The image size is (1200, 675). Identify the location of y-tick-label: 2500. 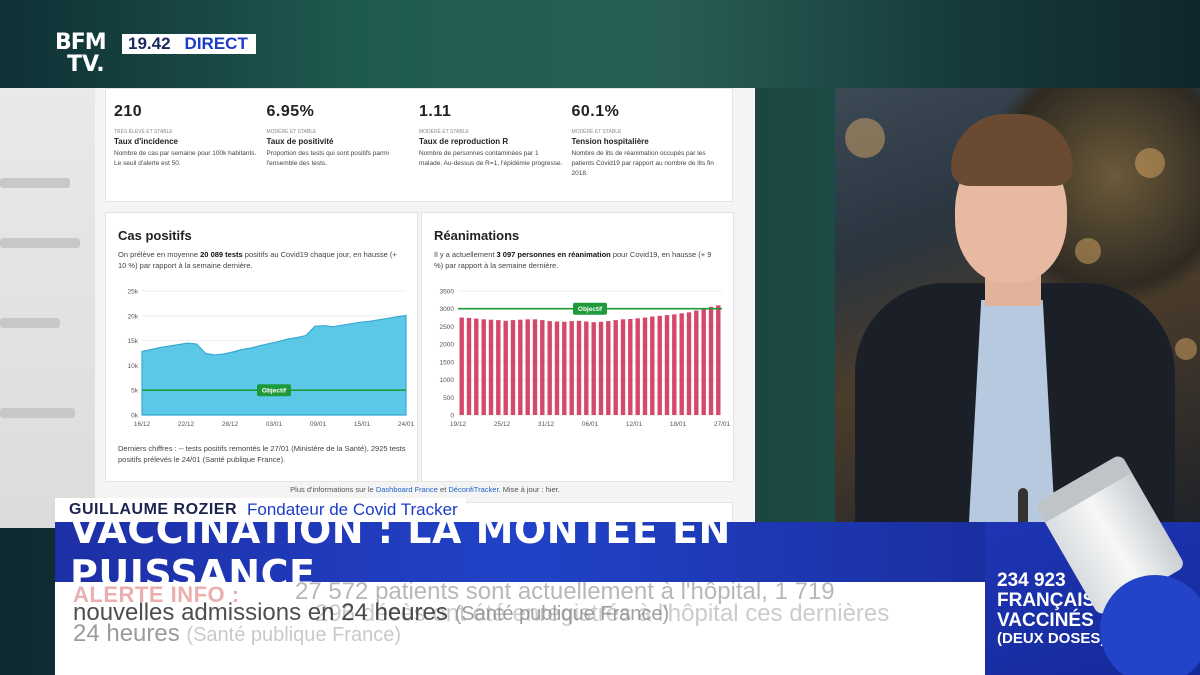
(447, 327).